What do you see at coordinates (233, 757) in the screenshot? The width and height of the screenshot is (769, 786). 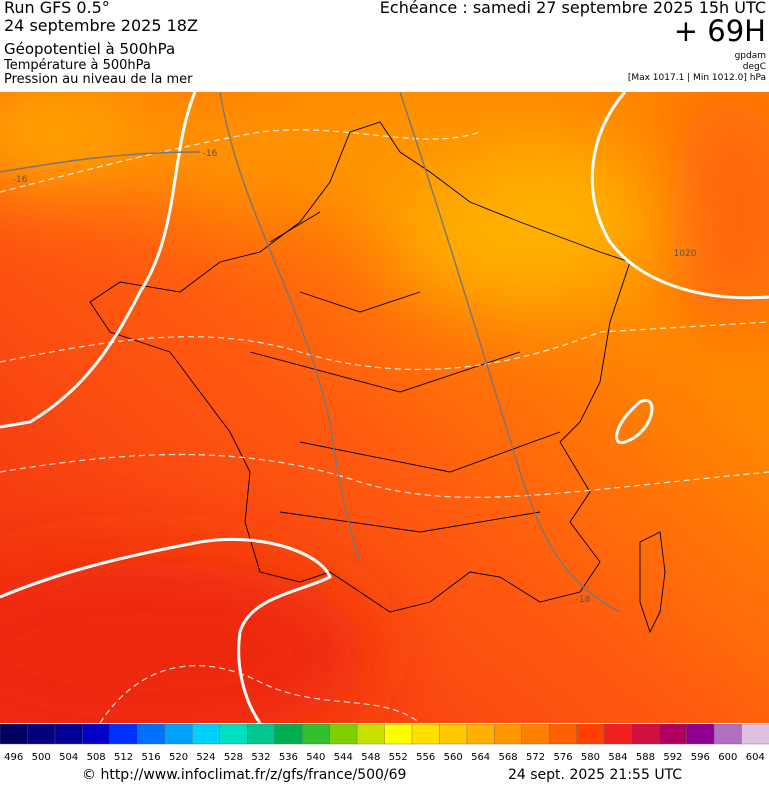 I see `scale-label: 528` at bounding box center [233, 757].